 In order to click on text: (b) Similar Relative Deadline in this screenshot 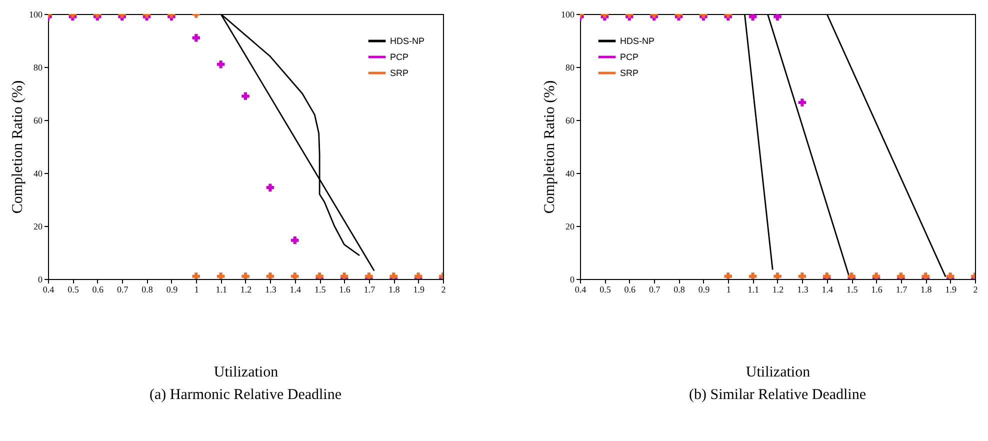, I will do `click(777, 395)`.